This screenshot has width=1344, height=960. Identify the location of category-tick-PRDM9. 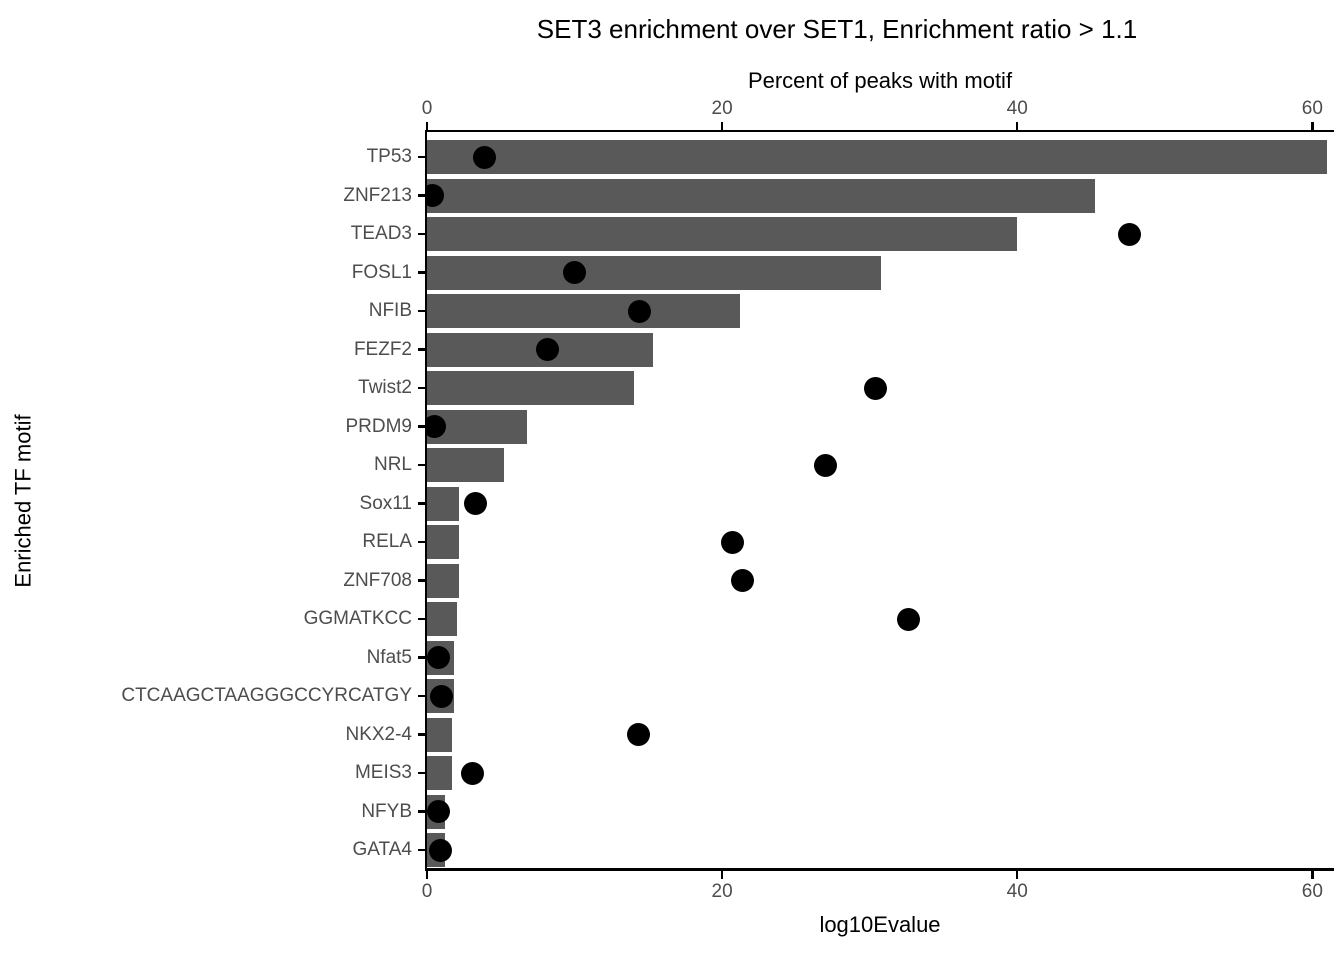
(422, 426).